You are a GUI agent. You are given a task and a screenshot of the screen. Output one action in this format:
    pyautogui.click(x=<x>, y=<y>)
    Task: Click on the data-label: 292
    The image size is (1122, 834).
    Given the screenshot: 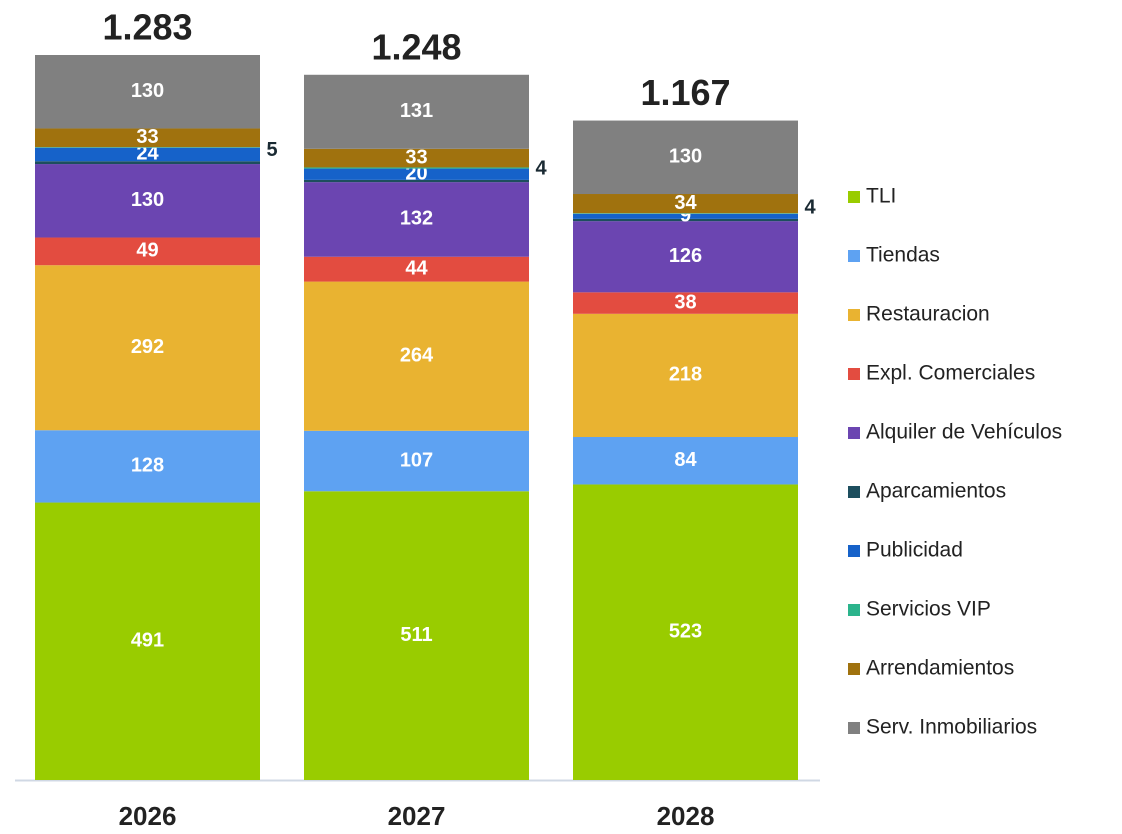 What is the action you would take?
    pyautogui.click(x=147, y=347)
    